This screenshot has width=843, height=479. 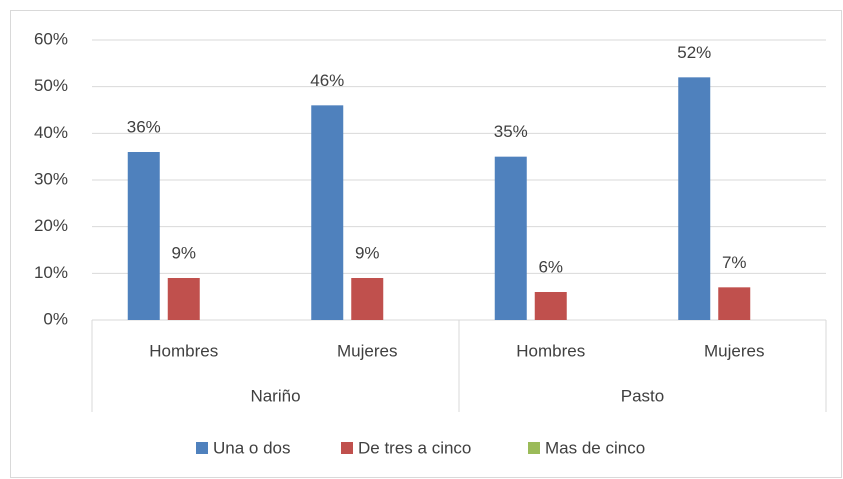 What do you see at coordinates (275, 395) in the screenshot?
I see `group-label: Nariño` at bounding box center [275, 395].